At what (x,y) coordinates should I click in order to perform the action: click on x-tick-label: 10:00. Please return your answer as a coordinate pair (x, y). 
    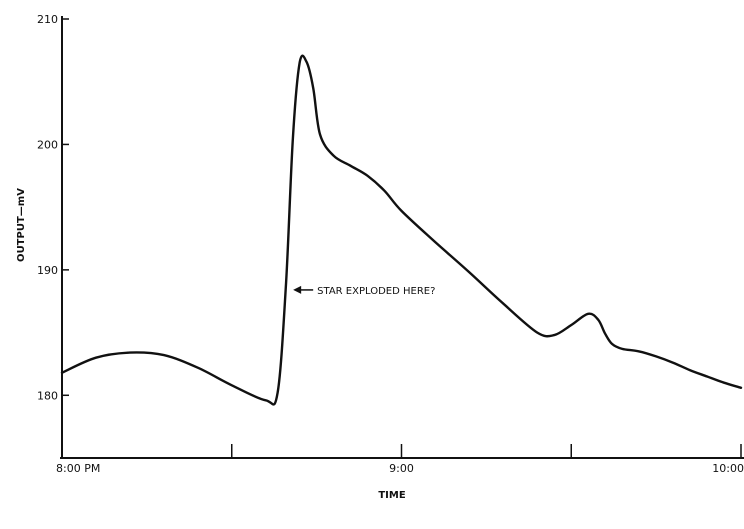
    Looking at the image, I should click on (728, 468).